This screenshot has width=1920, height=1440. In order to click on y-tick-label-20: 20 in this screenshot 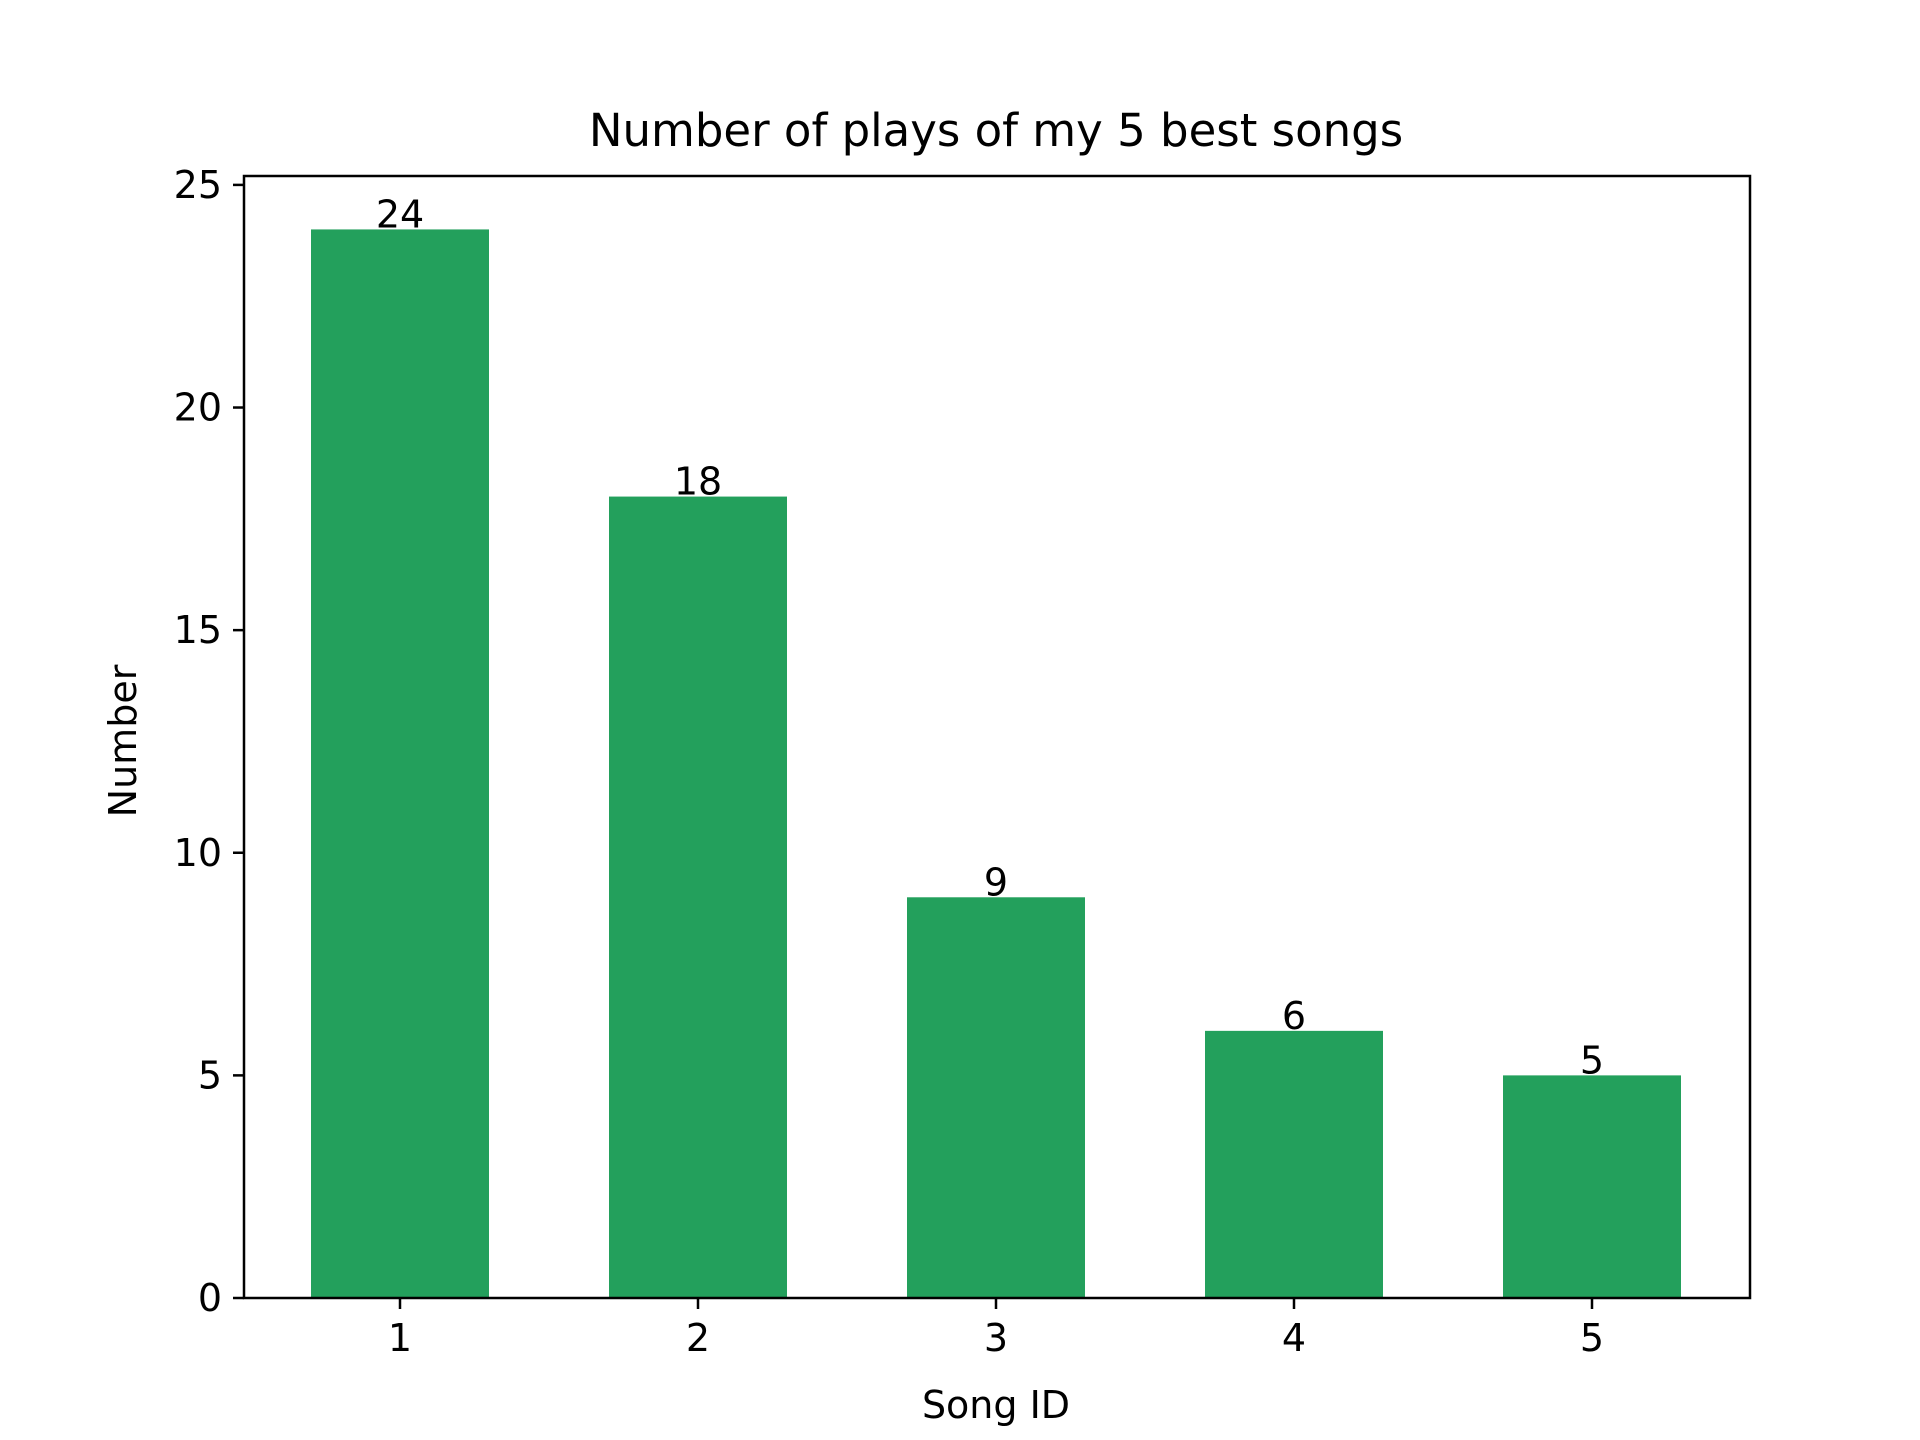, I will do `click(198, 408)`.